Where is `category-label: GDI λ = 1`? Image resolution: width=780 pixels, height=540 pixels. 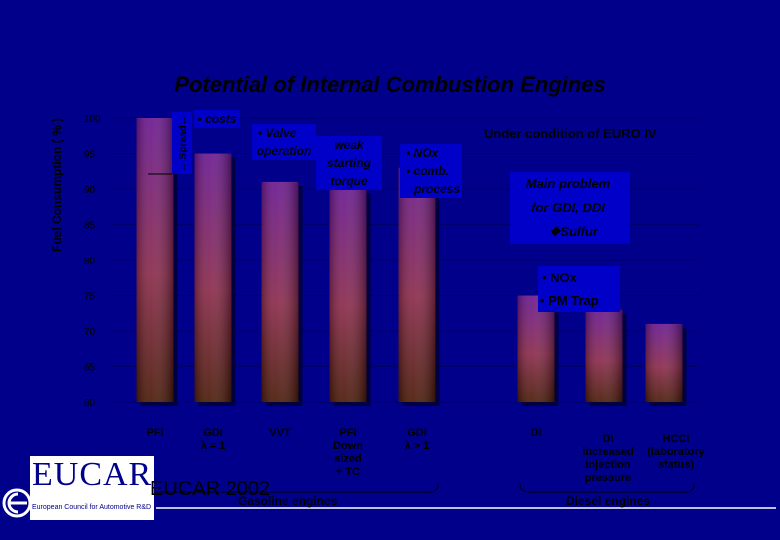
category-label: GDI λ = 1 is located at coordinates (213, 439).